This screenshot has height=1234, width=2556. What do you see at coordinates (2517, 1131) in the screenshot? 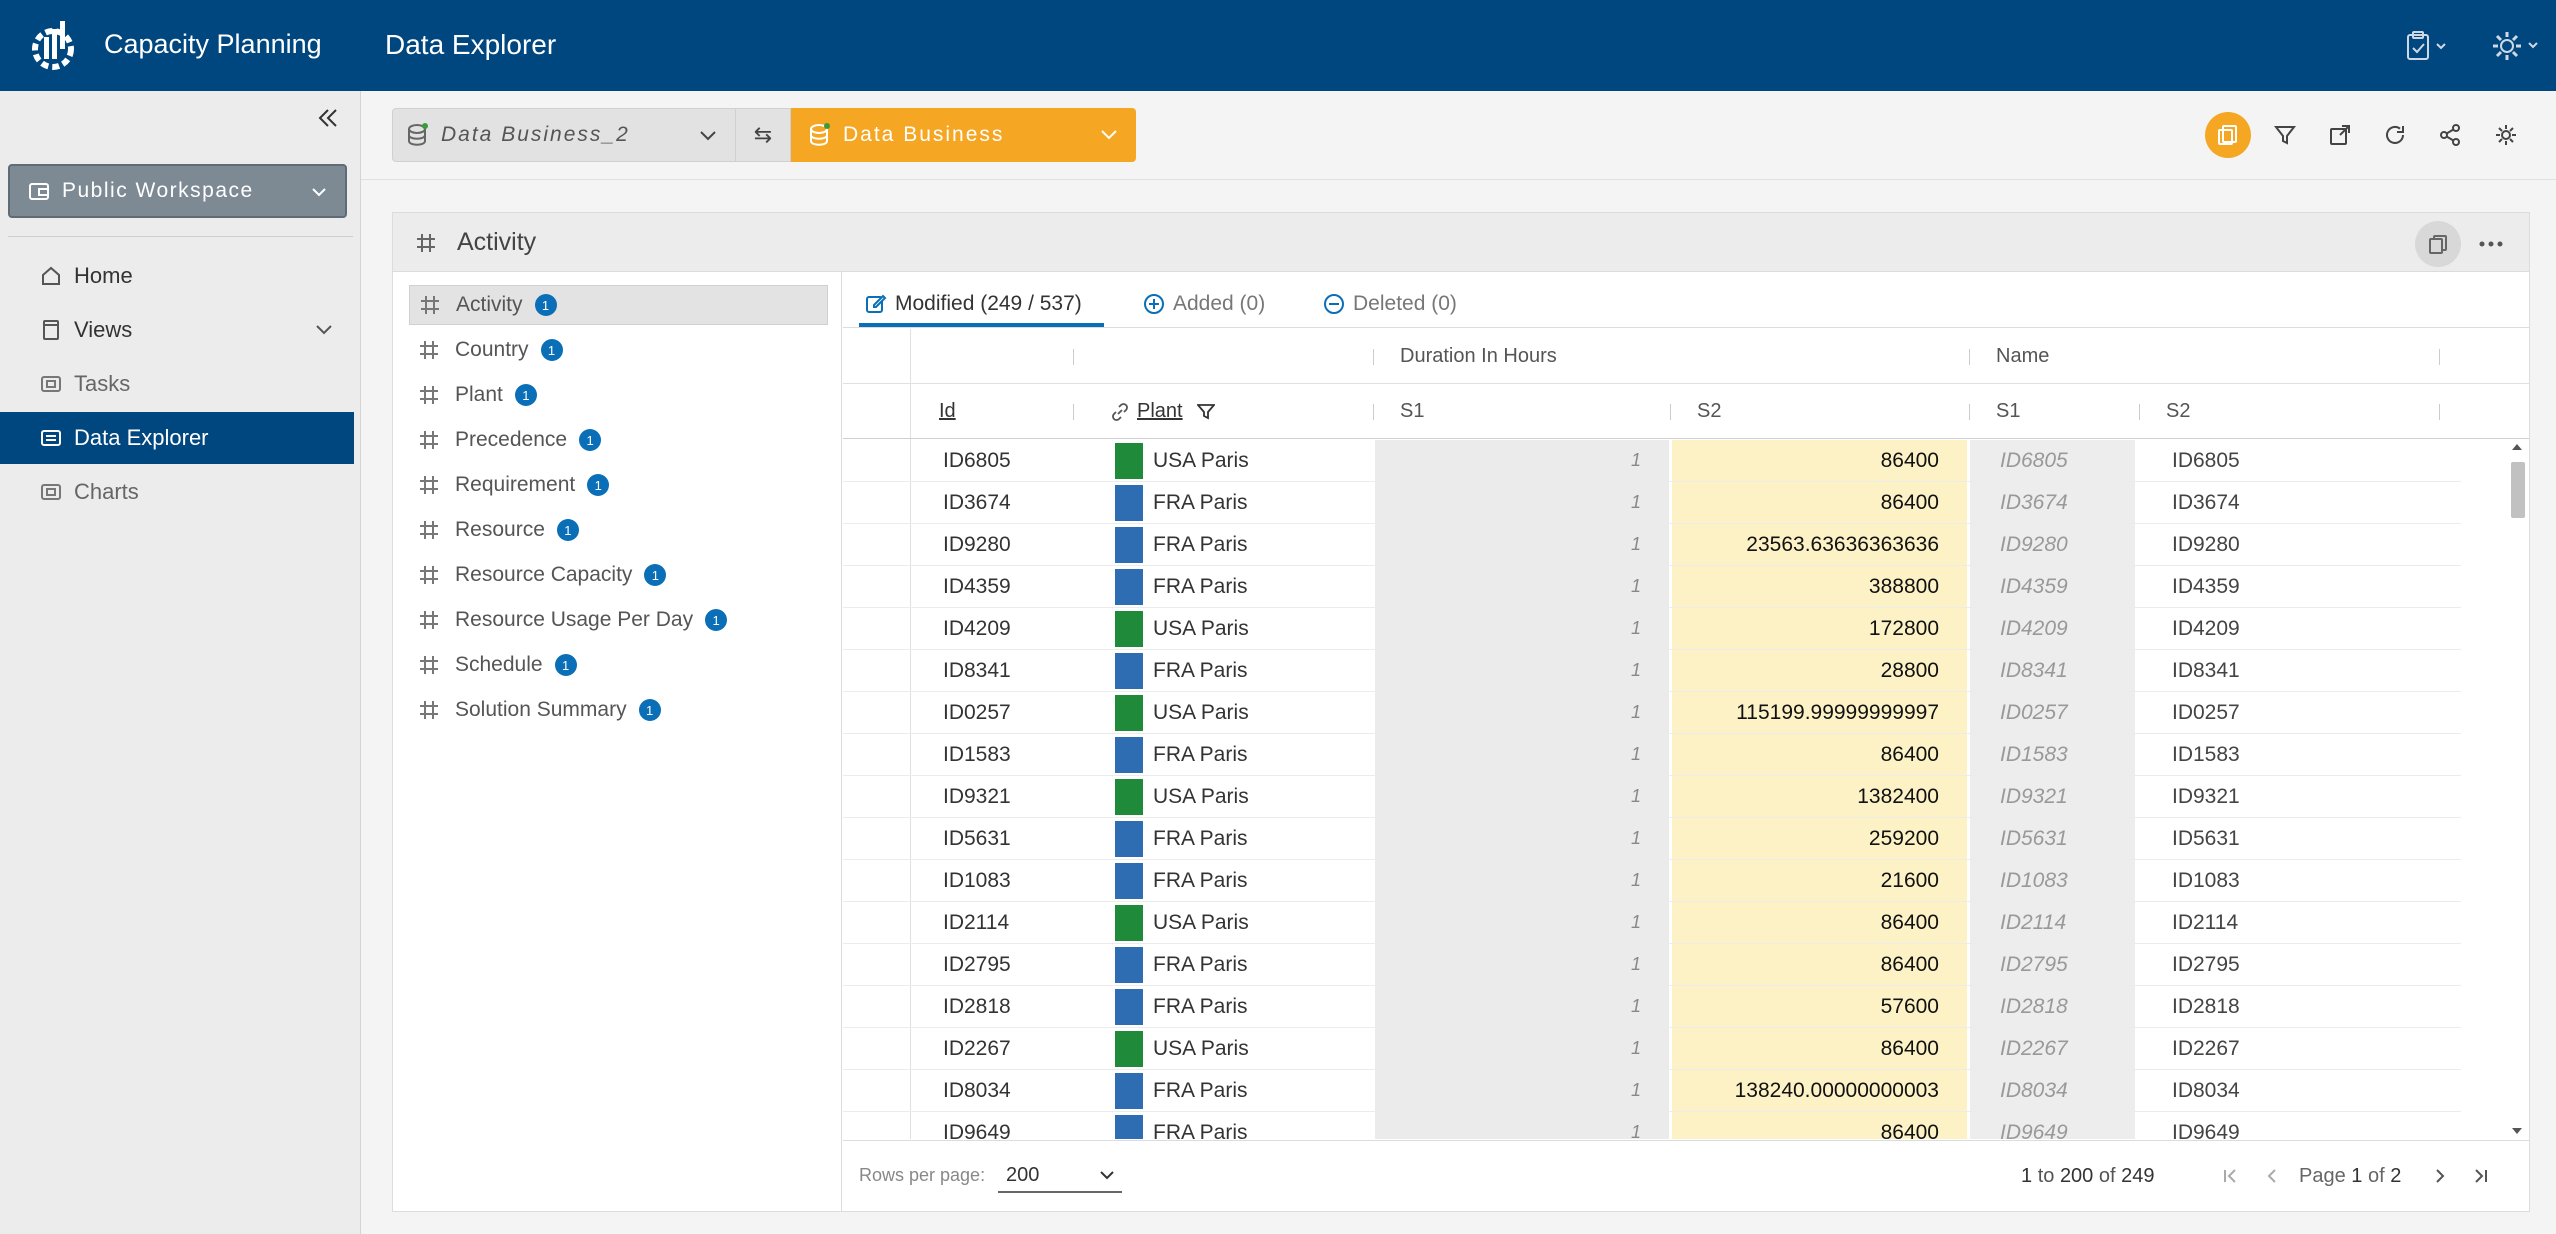
I see `scroll-down-icon` at bounding box center [2517, 1131].